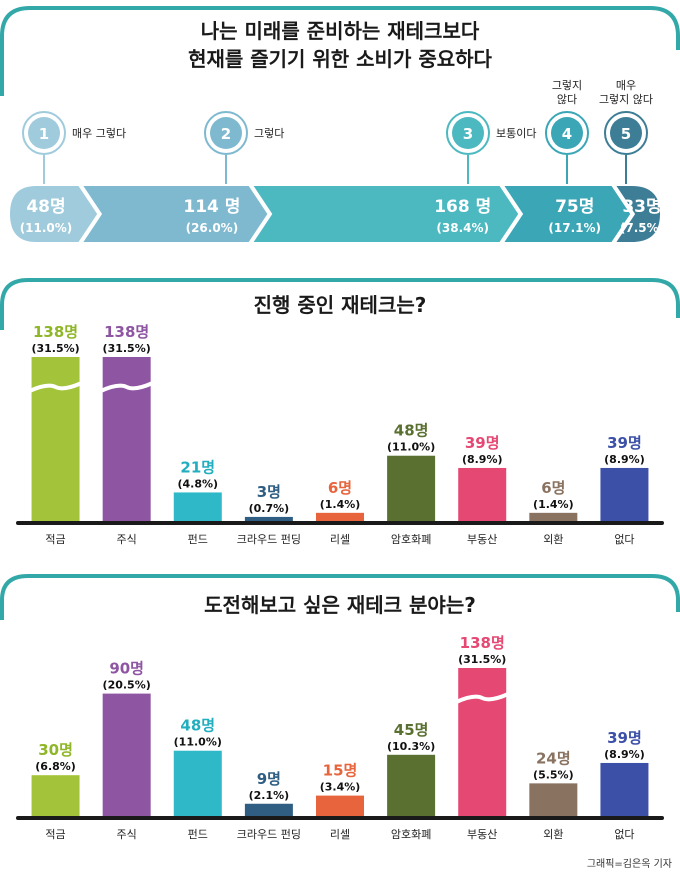  Describe the element at coordinates (462, 228) in the screenshot. I see `survey-pct-3: (38.4%)` at that location.